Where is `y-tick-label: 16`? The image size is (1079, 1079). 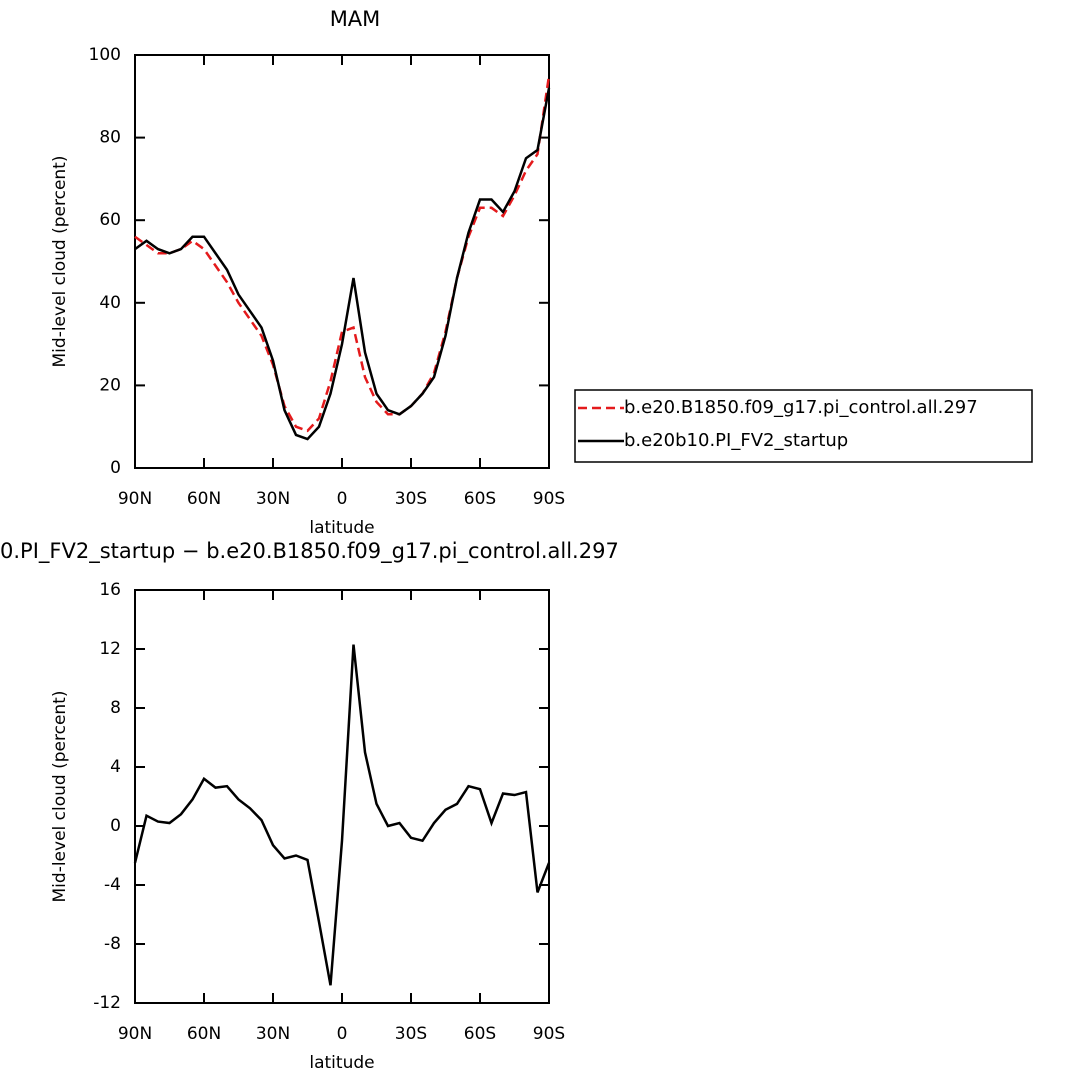 y-tick-label: 16 is located at coordinates (110, 590).